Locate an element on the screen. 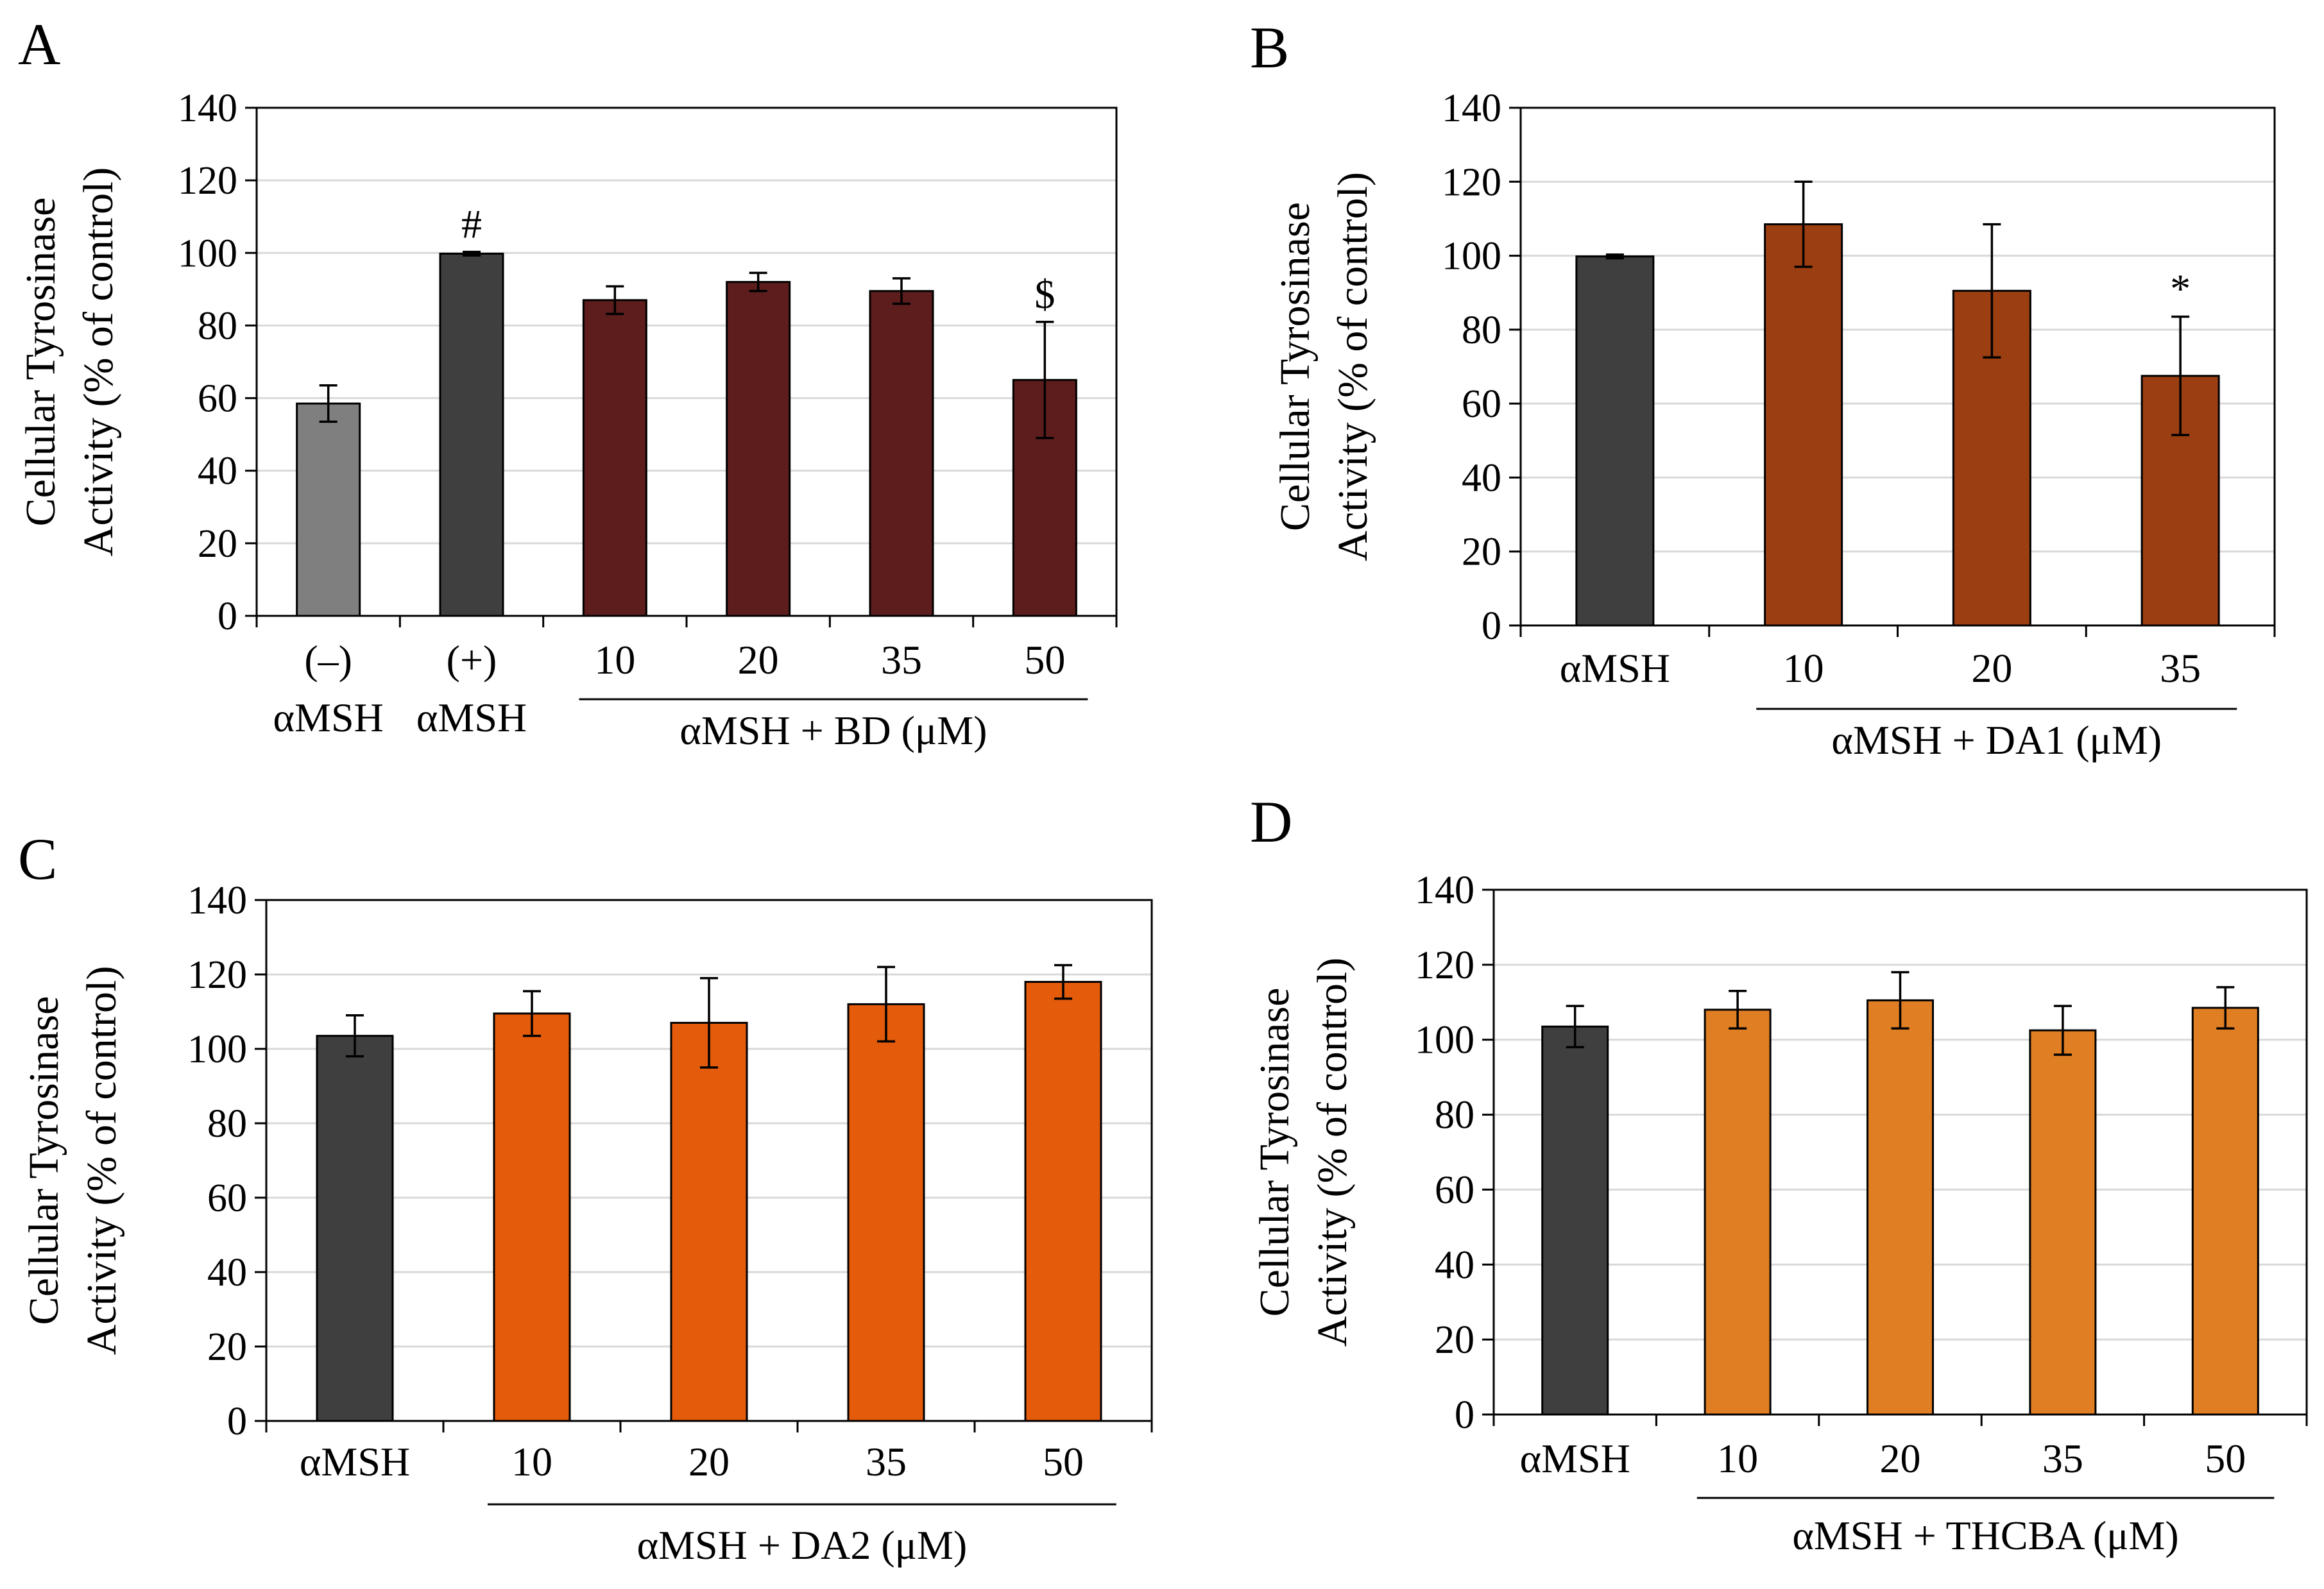 This screenshot has height=1589, width=2324. x-category-label-line: (+) is located at coordinates (472, 660).